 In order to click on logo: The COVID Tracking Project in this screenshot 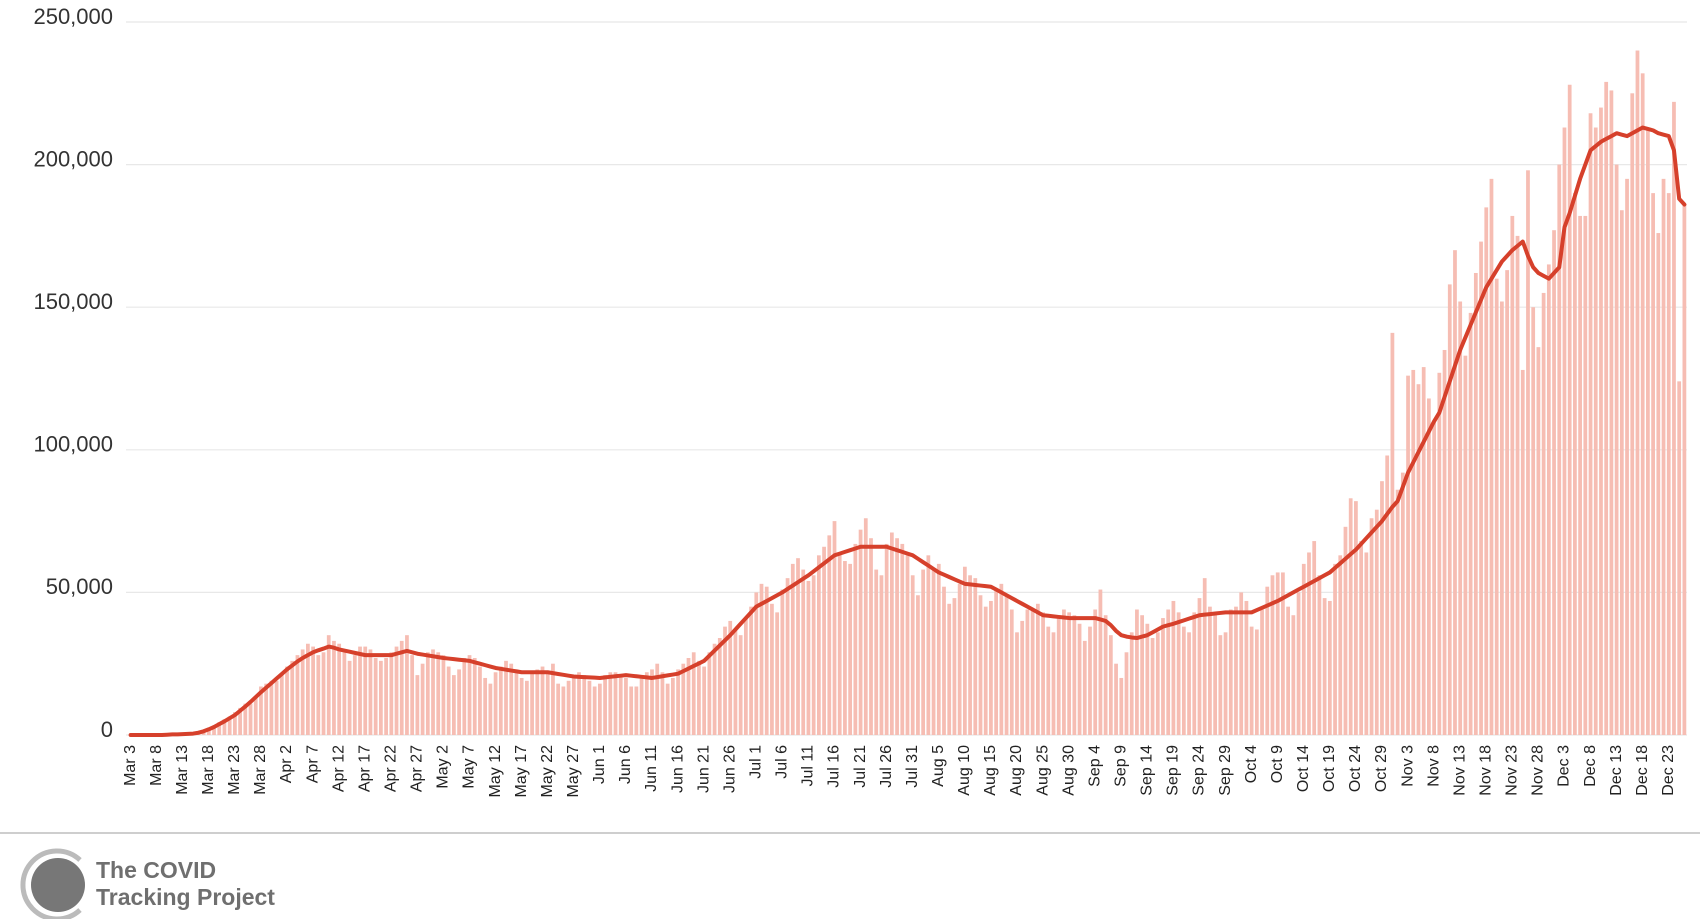, I will do `click(147, 883)`.